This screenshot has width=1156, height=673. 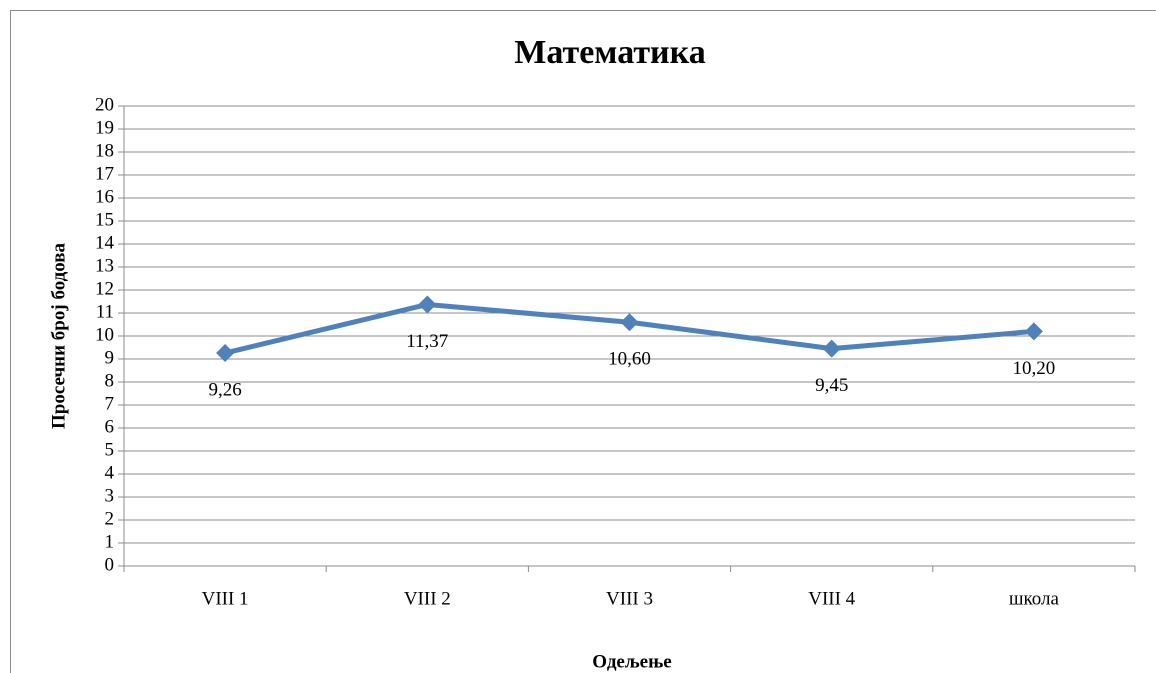 I want to click on y-tick-label: 6, so click(x=110, y=426).